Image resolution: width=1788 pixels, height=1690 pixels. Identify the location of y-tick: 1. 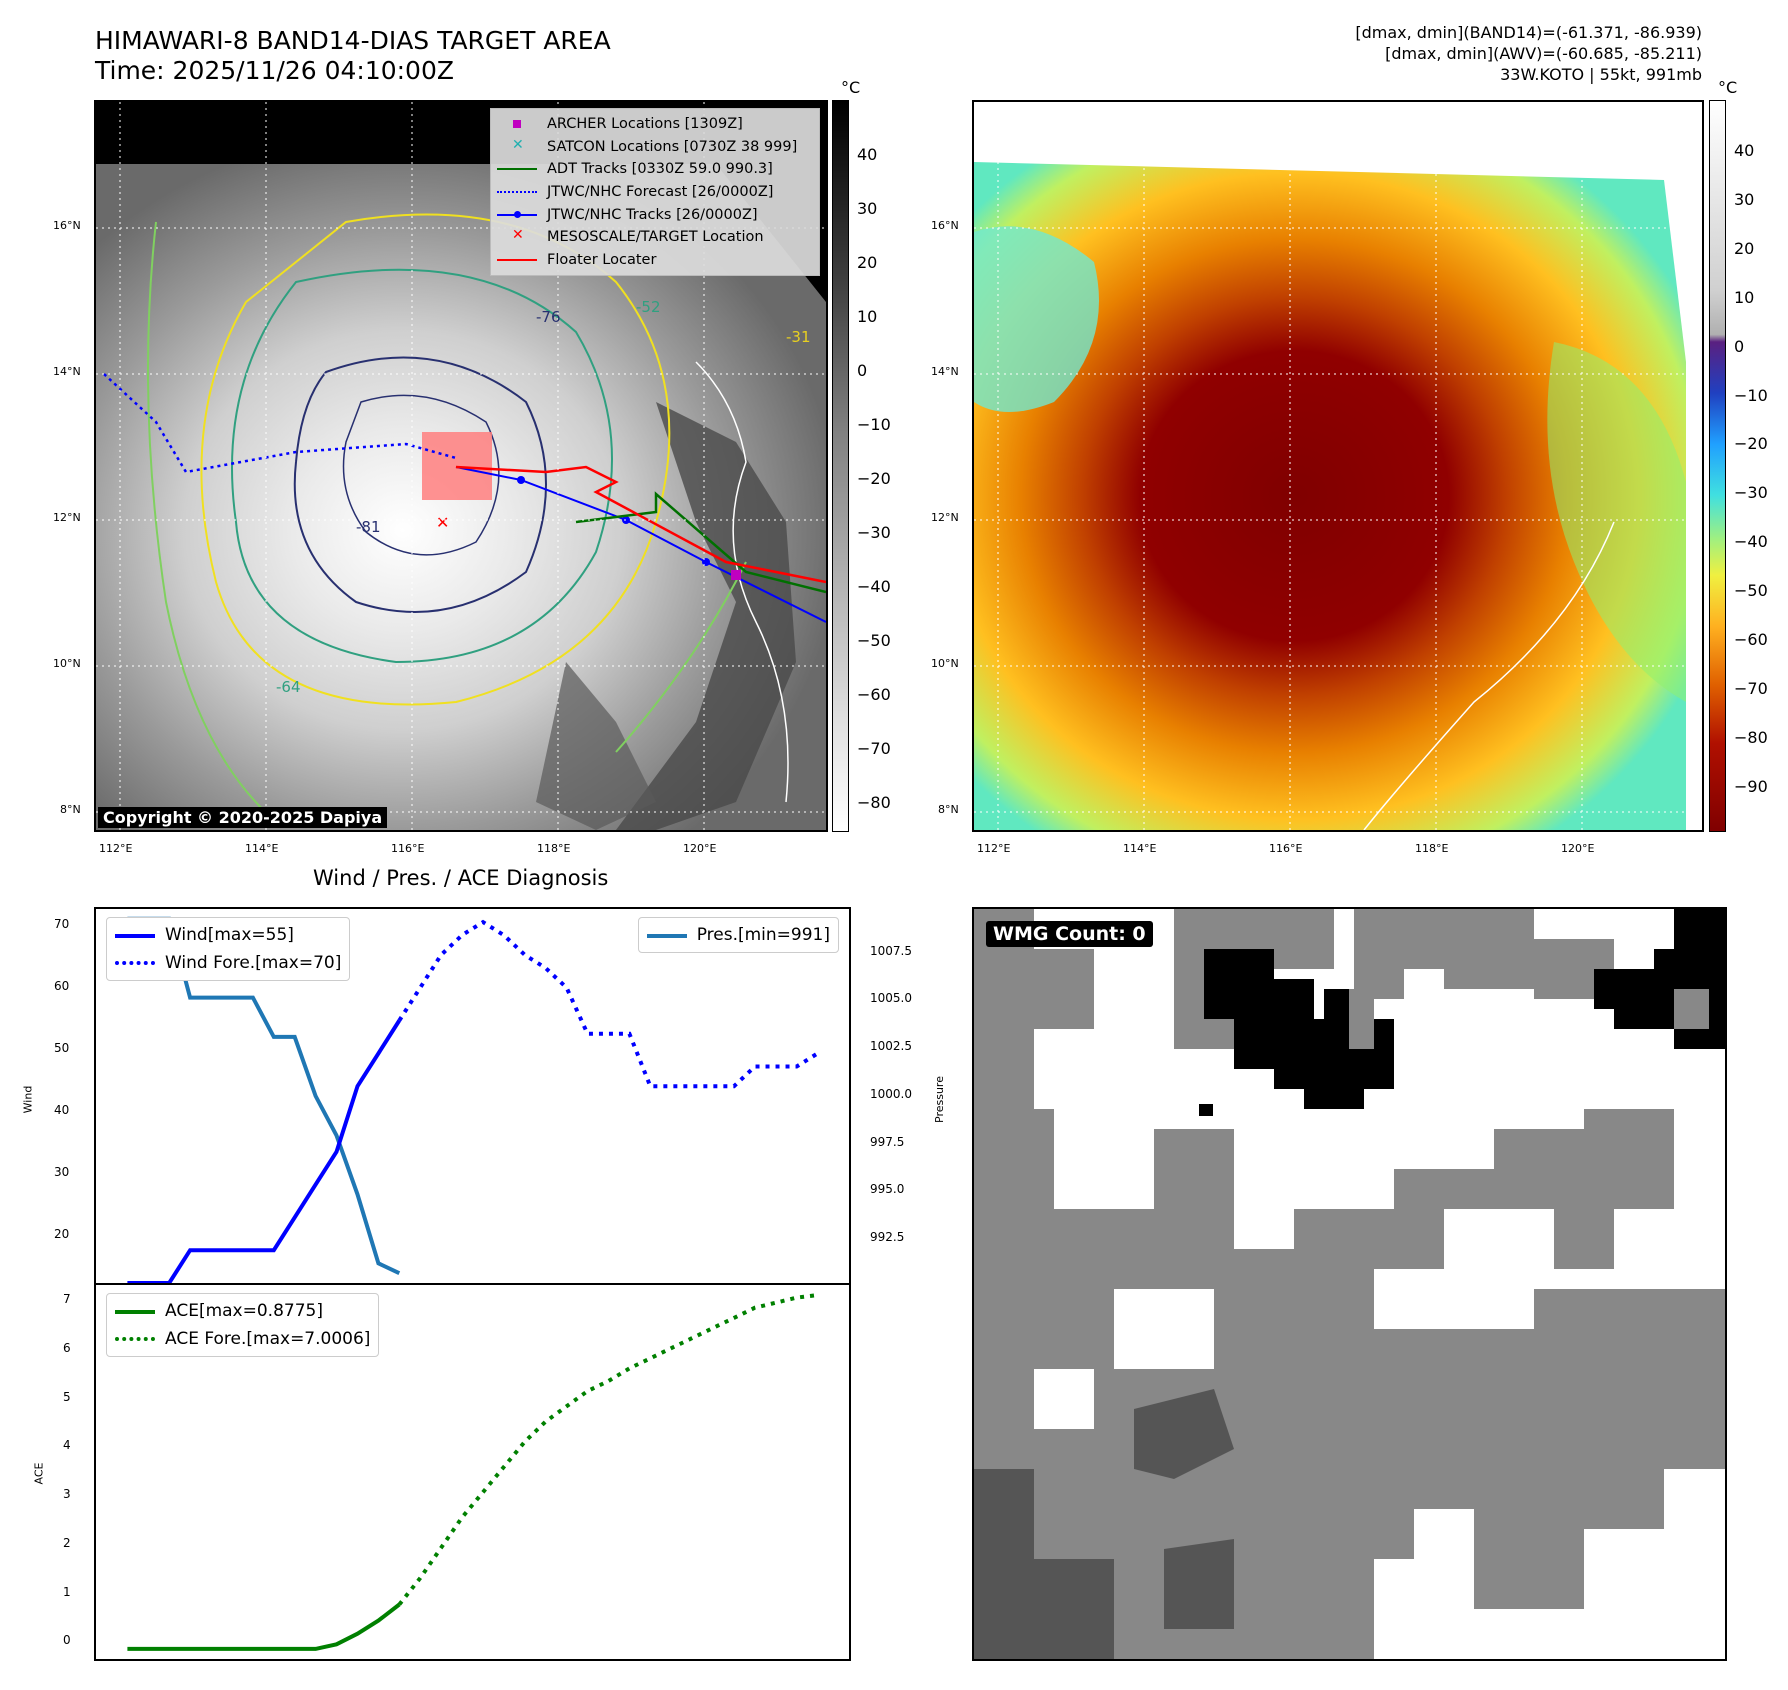
(67, 1592).